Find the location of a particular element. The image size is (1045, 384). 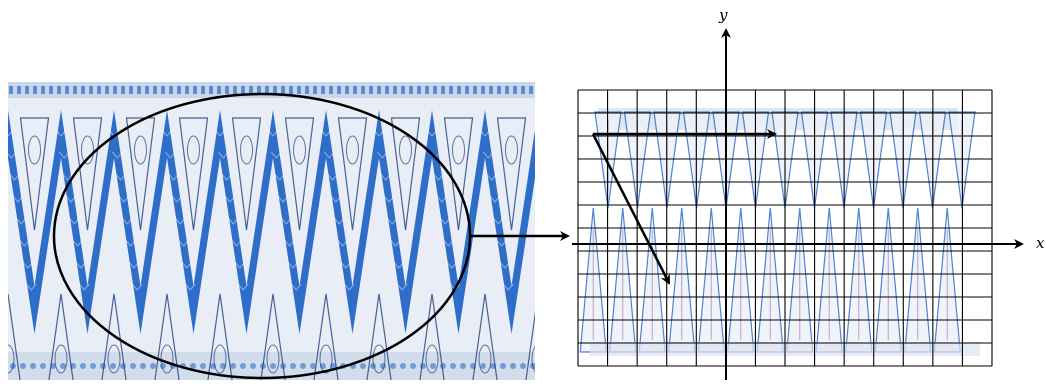

x-axis-label: x is located at coordinates (1040, 243).